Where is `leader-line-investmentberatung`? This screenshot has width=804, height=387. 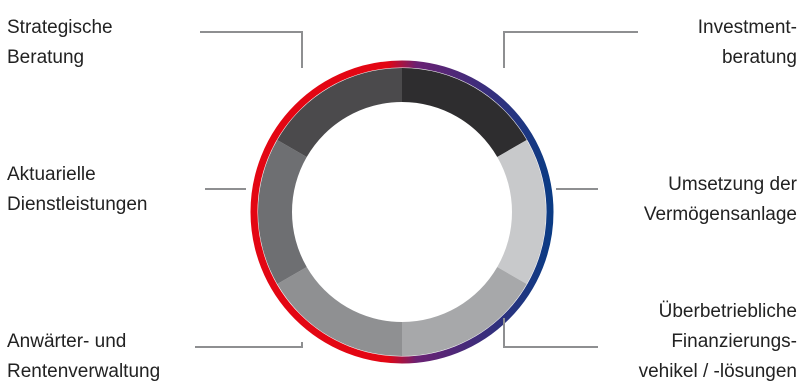
leader-line-investmentberatung is located at coordinates (570, 49).